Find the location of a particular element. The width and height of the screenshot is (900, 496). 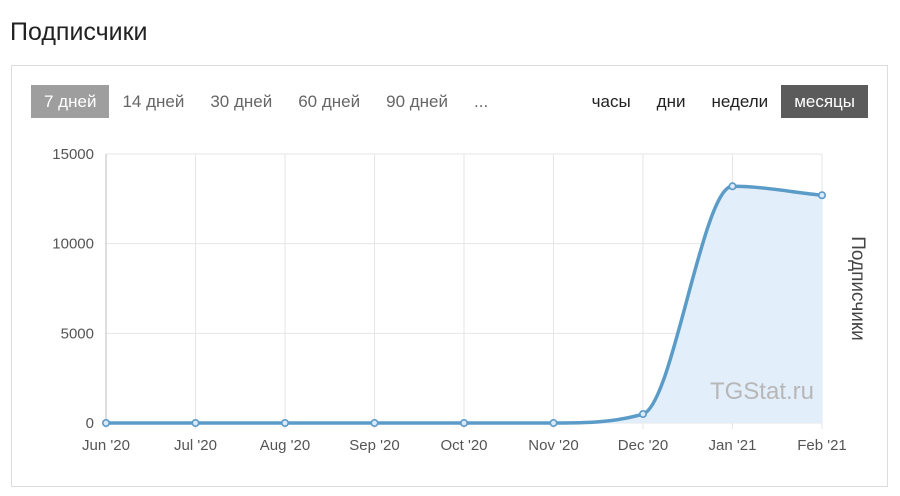

y-tick-label: 10000 is located at coordinates (73, 244).